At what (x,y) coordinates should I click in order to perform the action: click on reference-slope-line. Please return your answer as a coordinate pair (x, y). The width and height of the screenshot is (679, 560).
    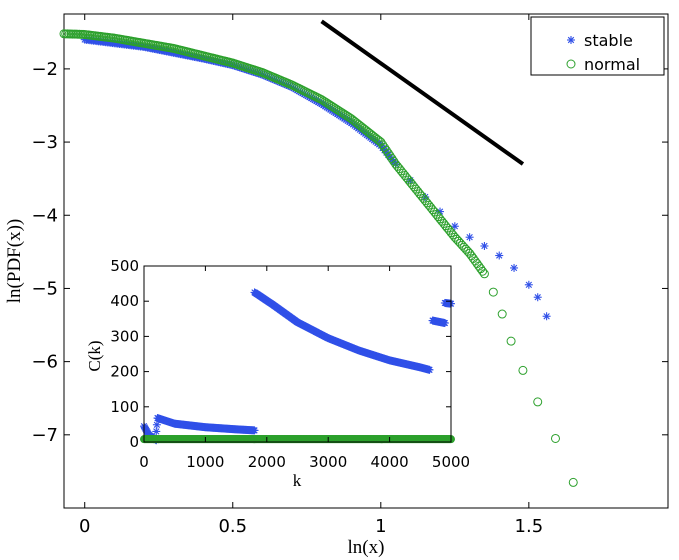
    Looking at the image, I should click on (422, 92).